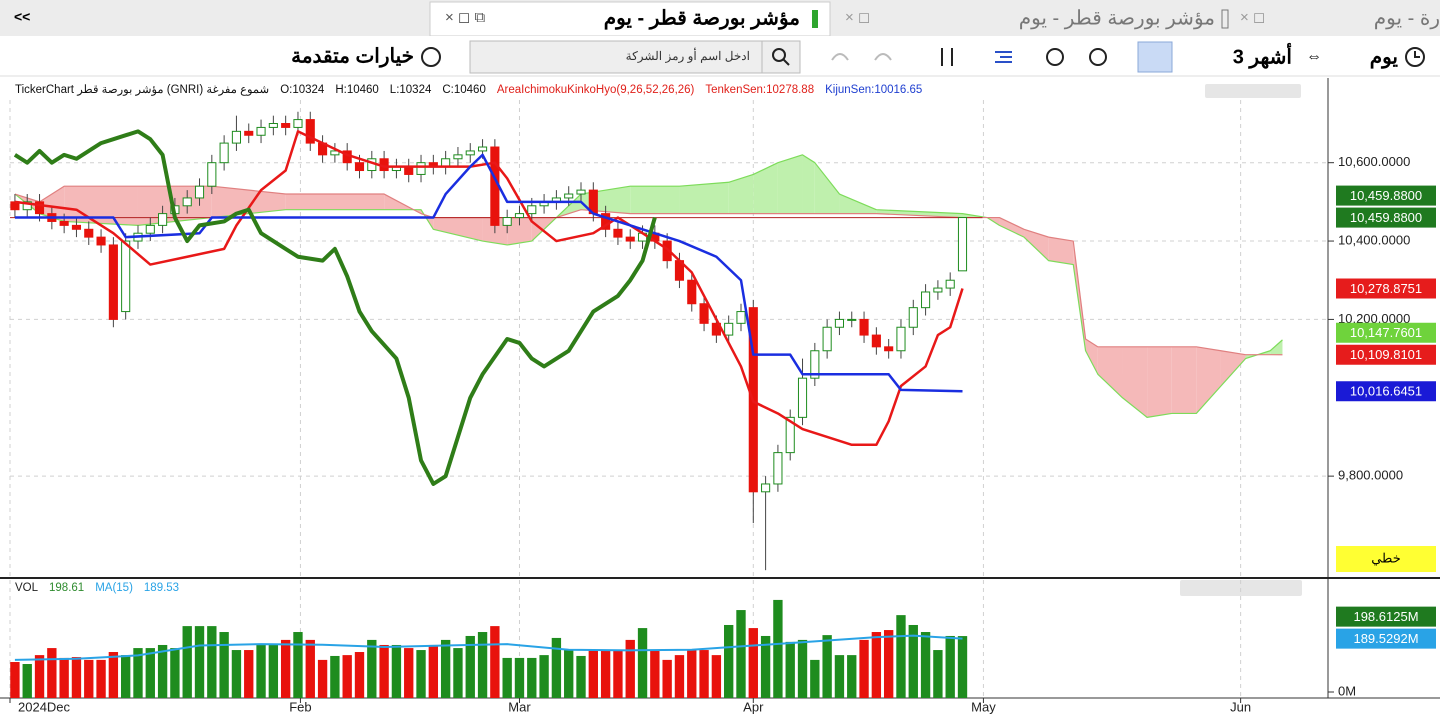 The width and height of the screenshot is (1440, 716). Describe the element at coordinates (488, 647) in the screenshot. I see `ma-line` at that location.